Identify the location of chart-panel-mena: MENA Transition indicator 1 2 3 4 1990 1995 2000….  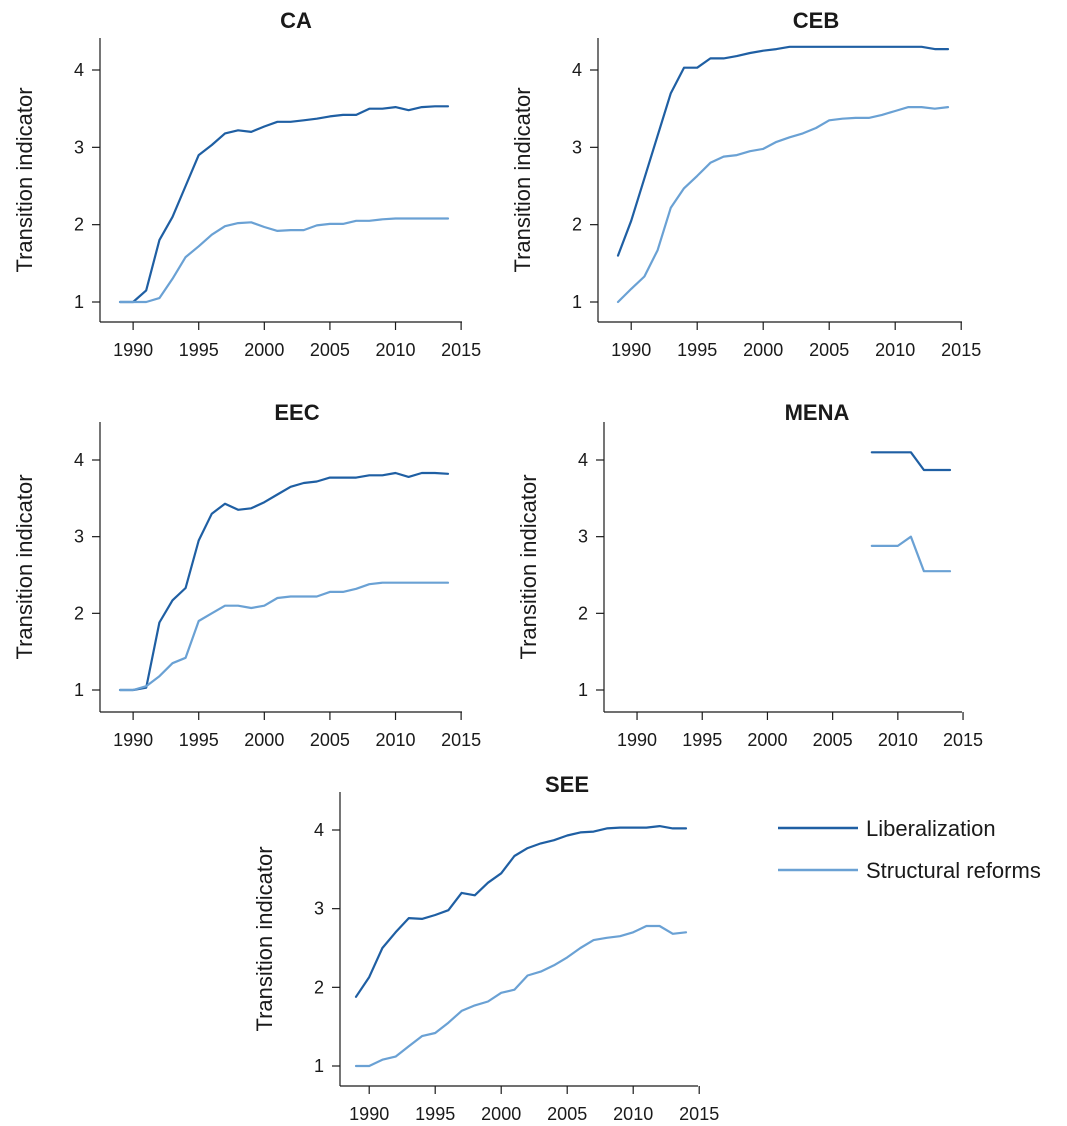
(749, 575).